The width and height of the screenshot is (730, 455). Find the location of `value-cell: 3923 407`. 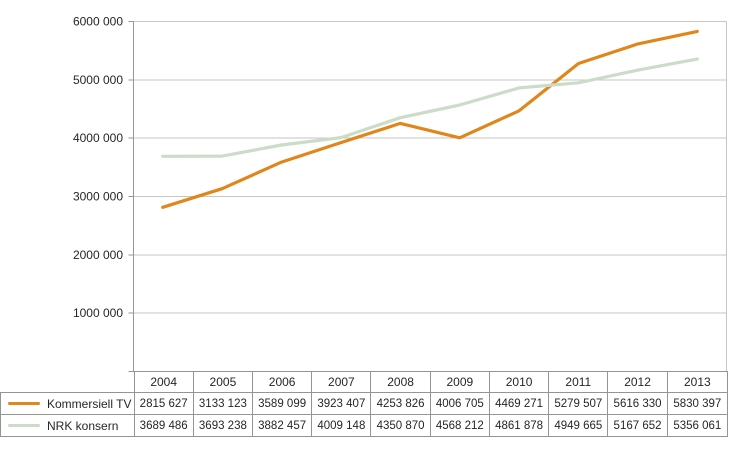

value-cell: 3923 407 is located at coordinates (341, 403).